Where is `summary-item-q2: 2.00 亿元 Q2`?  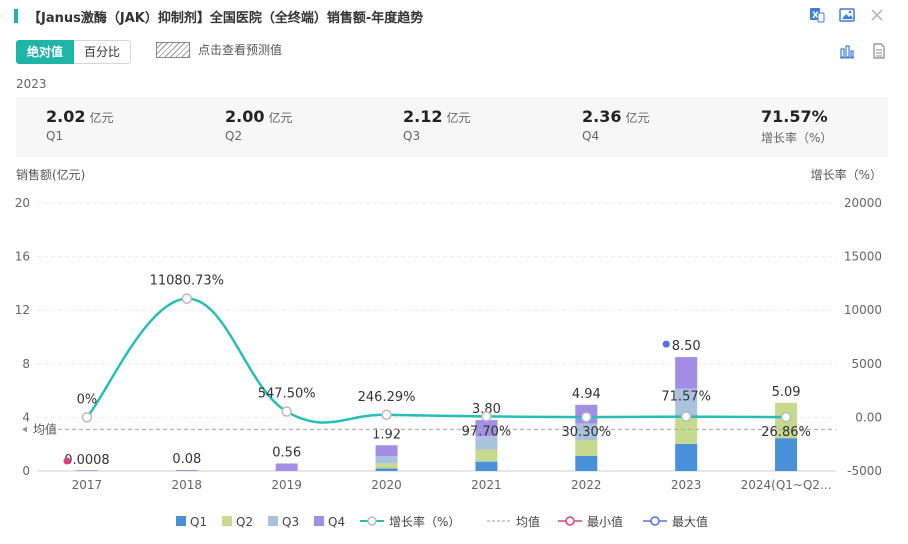 summary-item-q2: 2.00 亿元 Q2 is located at coordinates (259, 125).